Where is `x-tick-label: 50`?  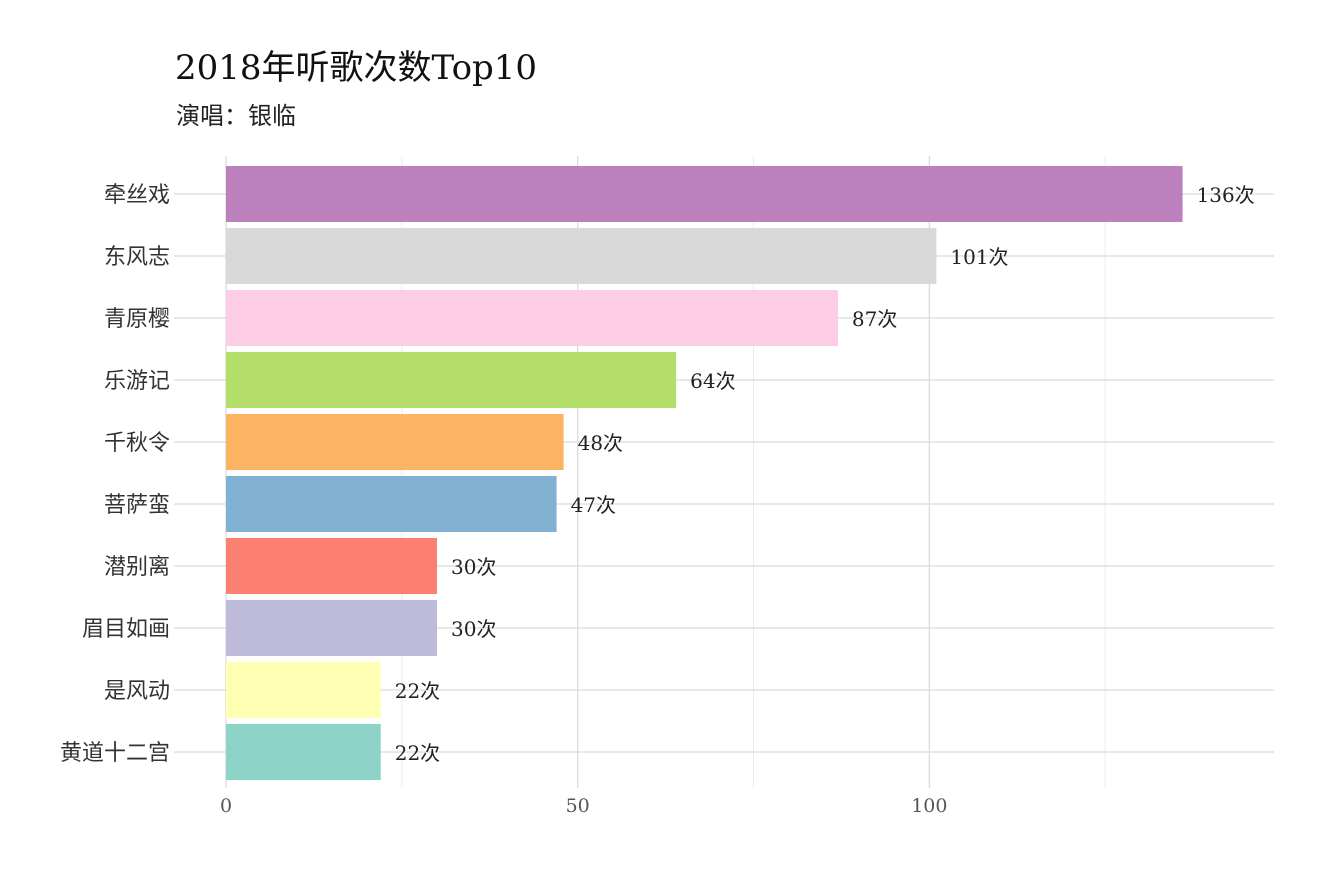
x-tick-label: 50 is located at coordinates (578, 806).